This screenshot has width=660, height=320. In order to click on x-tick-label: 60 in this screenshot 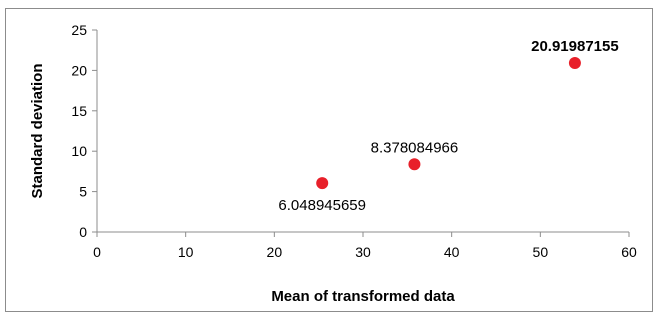, I will do `click(629, 252)`.